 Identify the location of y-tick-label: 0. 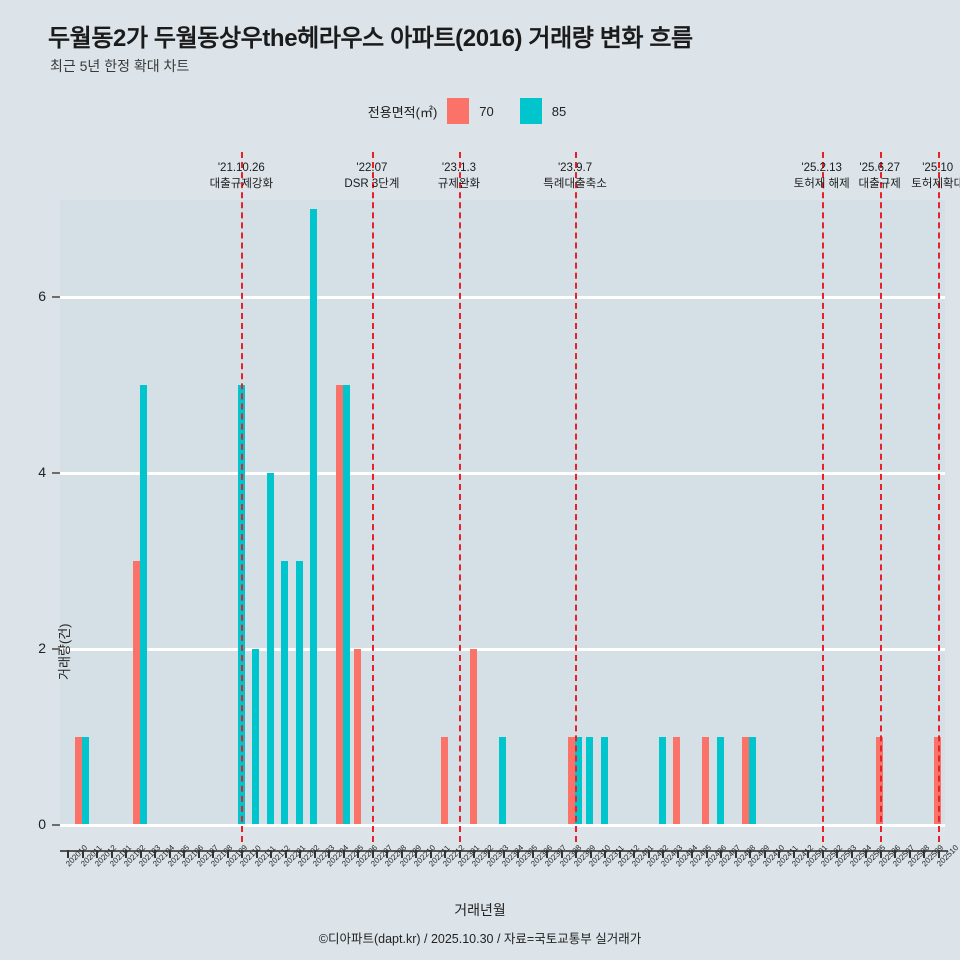
(42, 824).